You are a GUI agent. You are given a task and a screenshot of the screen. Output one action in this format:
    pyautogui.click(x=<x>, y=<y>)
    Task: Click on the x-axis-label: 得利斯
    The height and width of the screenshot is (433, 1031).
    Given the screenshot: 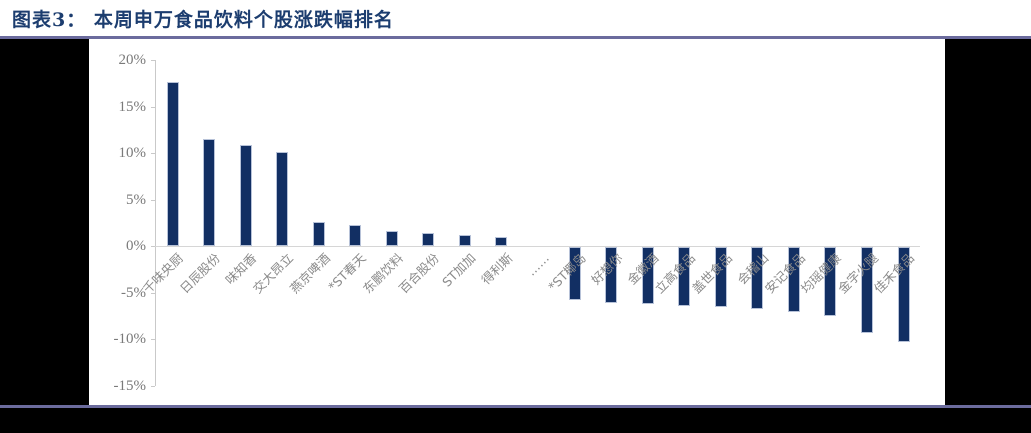 What is the action you would take?
    pyautogui.click(x=497, y=269)
    